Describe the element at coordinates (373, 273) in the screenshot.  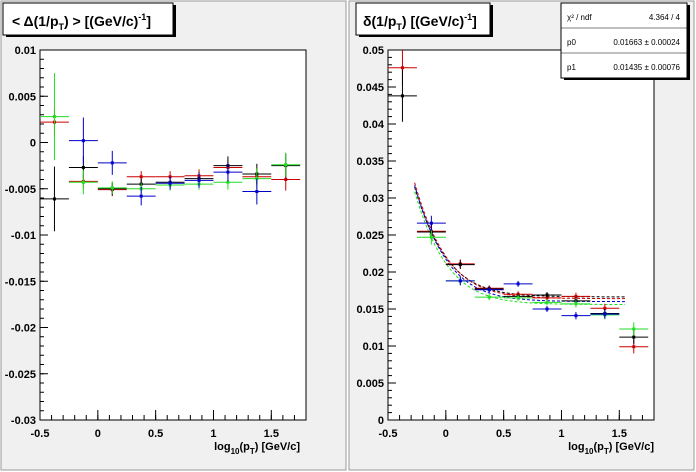
I see `right-ytick-label-4: 0.02` at that location.